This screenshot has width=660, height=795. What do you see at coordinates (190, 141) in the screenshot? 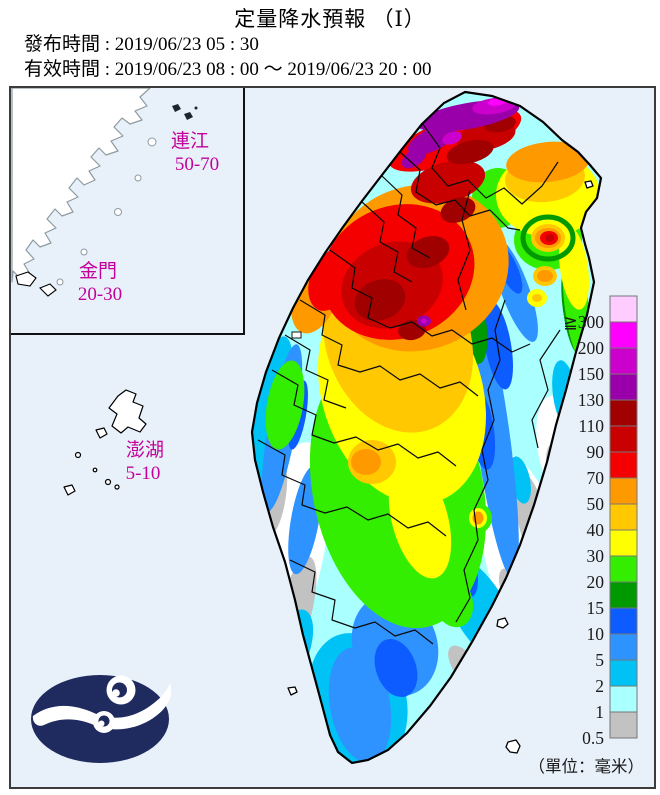
I see `lienchiang-label: 連江` at bounding box center [190, 141].